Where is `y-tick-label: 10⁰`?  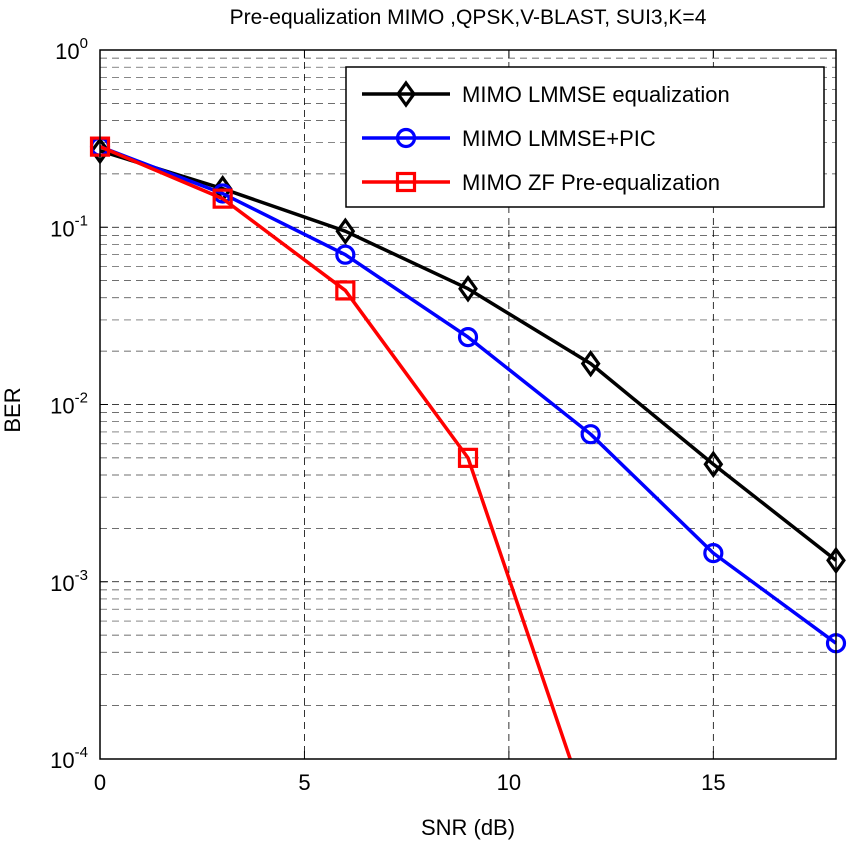
y-tick-label: 10⁰ is located at coordinates (71, 49).